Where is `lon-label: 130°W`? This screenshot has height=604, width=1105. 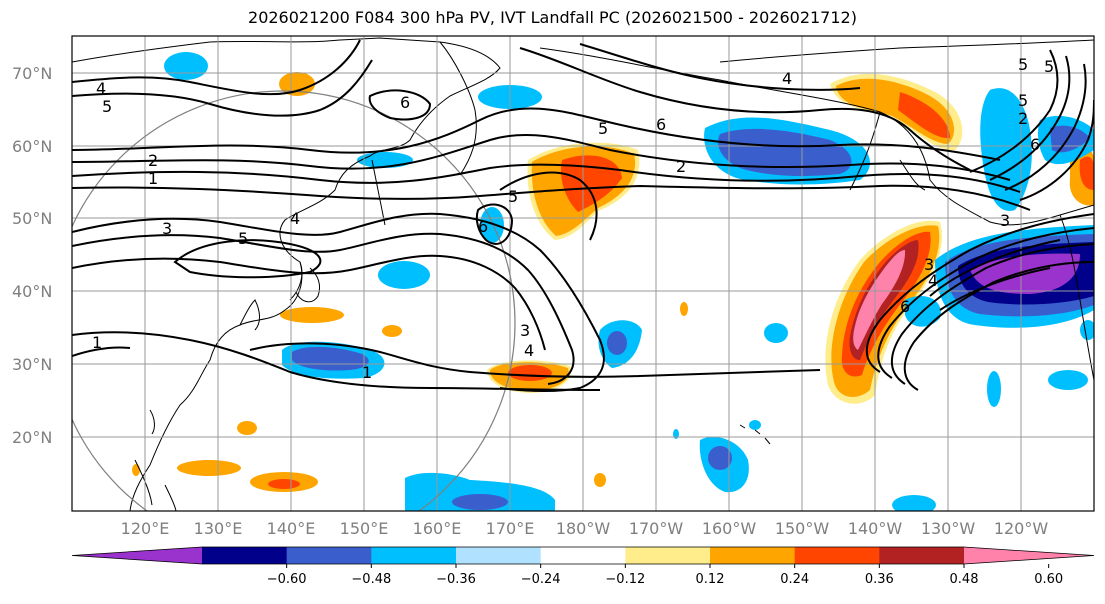
lon-label: 130°W is located at coordinates (948, 528).